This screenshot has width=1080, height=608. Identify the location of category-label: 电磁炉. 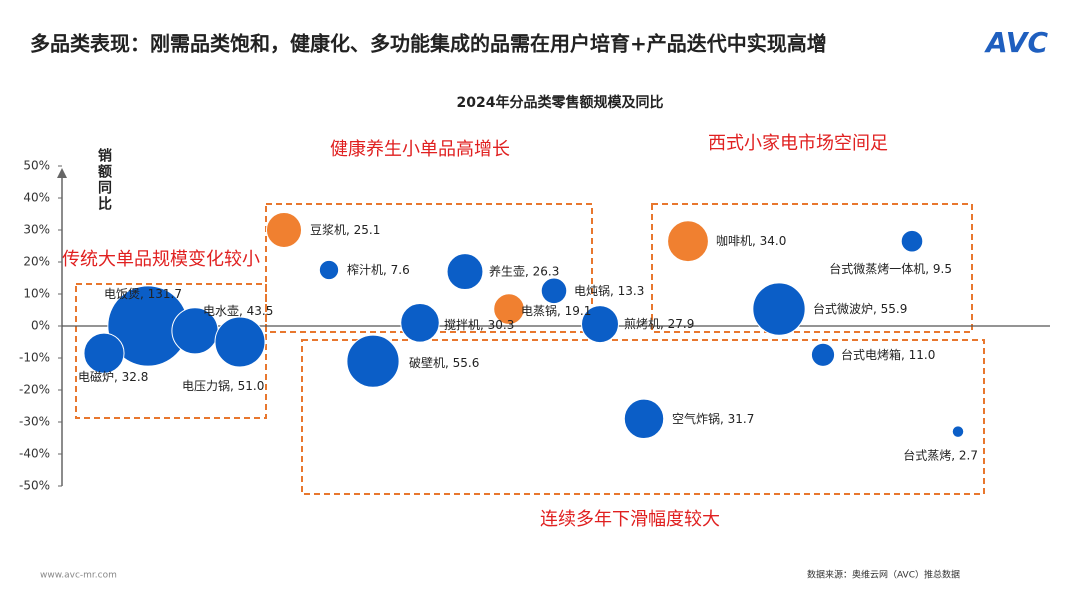
(96, 376).